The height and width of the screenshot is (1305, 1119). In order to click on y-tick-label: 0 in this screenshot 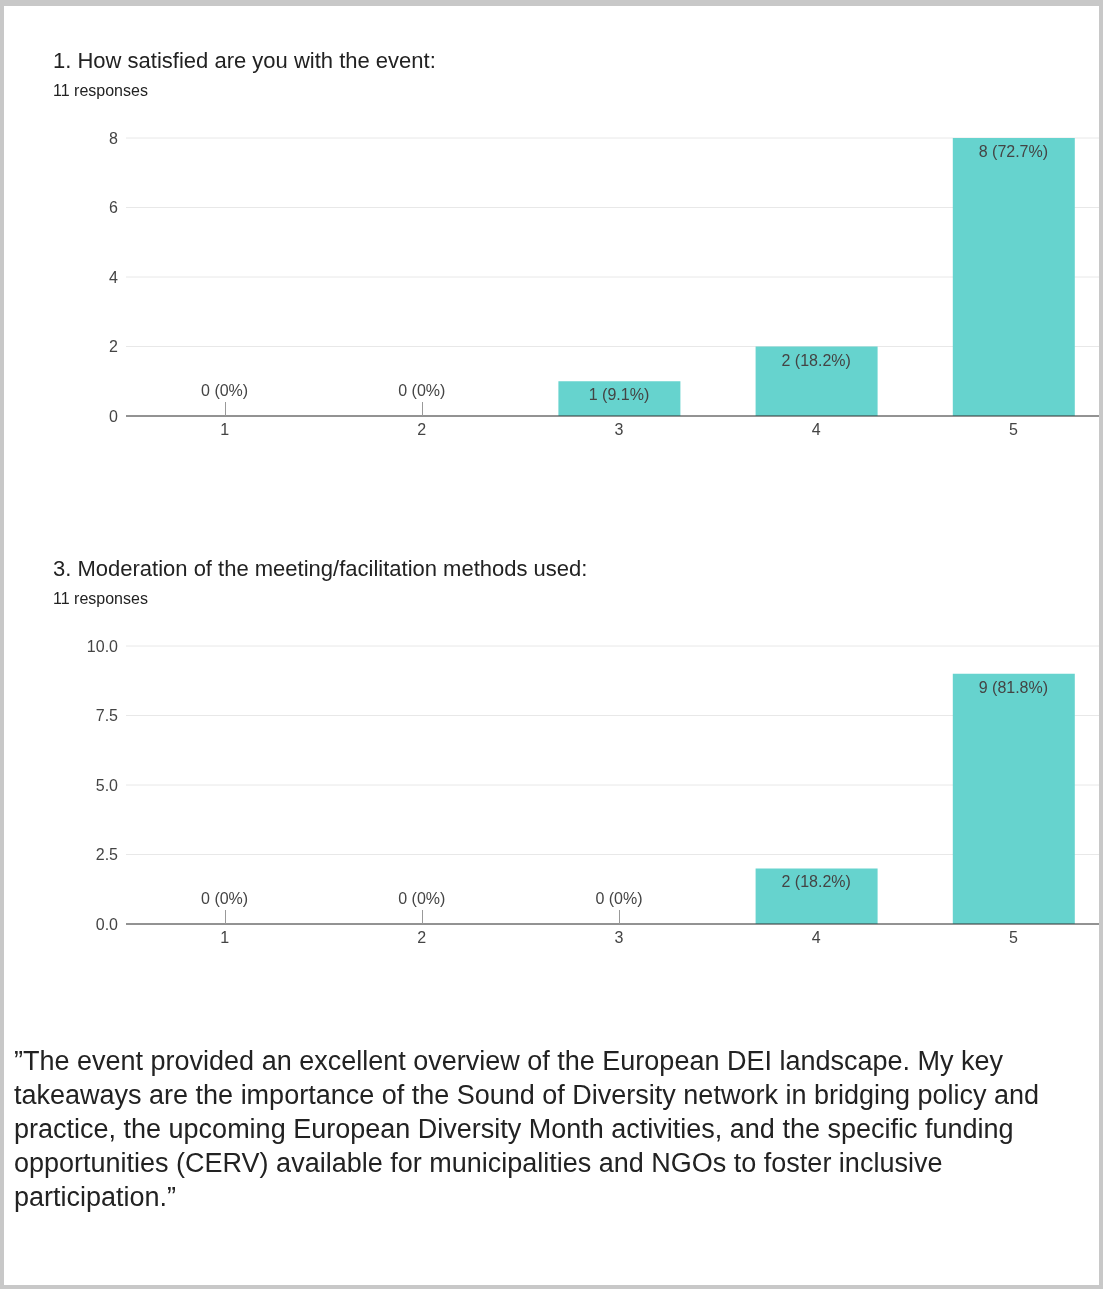, I will do `click(114, 416)`.